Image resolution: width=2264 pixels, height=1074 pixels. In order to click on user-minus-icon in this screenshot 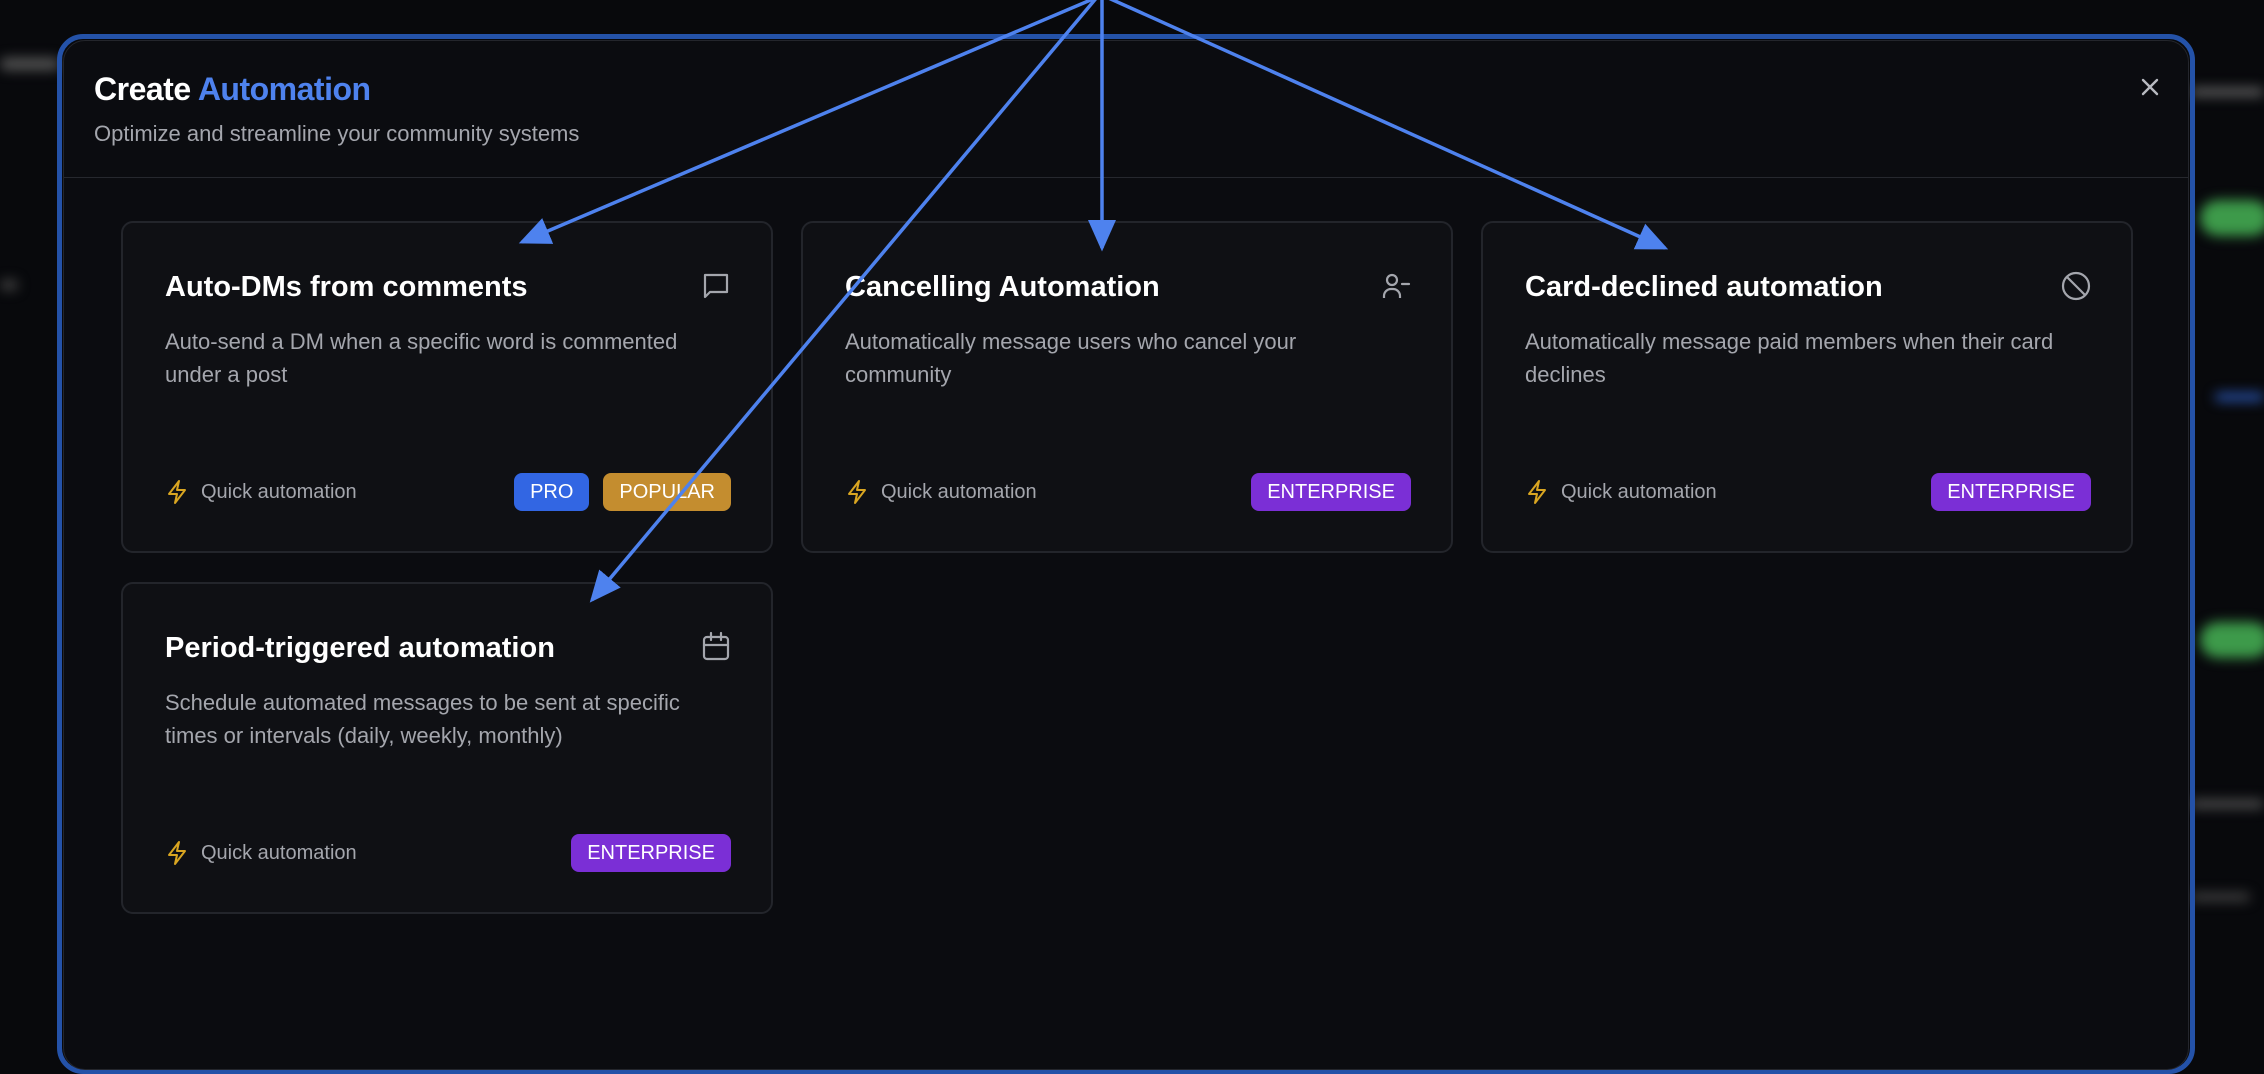, I will do `click(1396, 285)`.